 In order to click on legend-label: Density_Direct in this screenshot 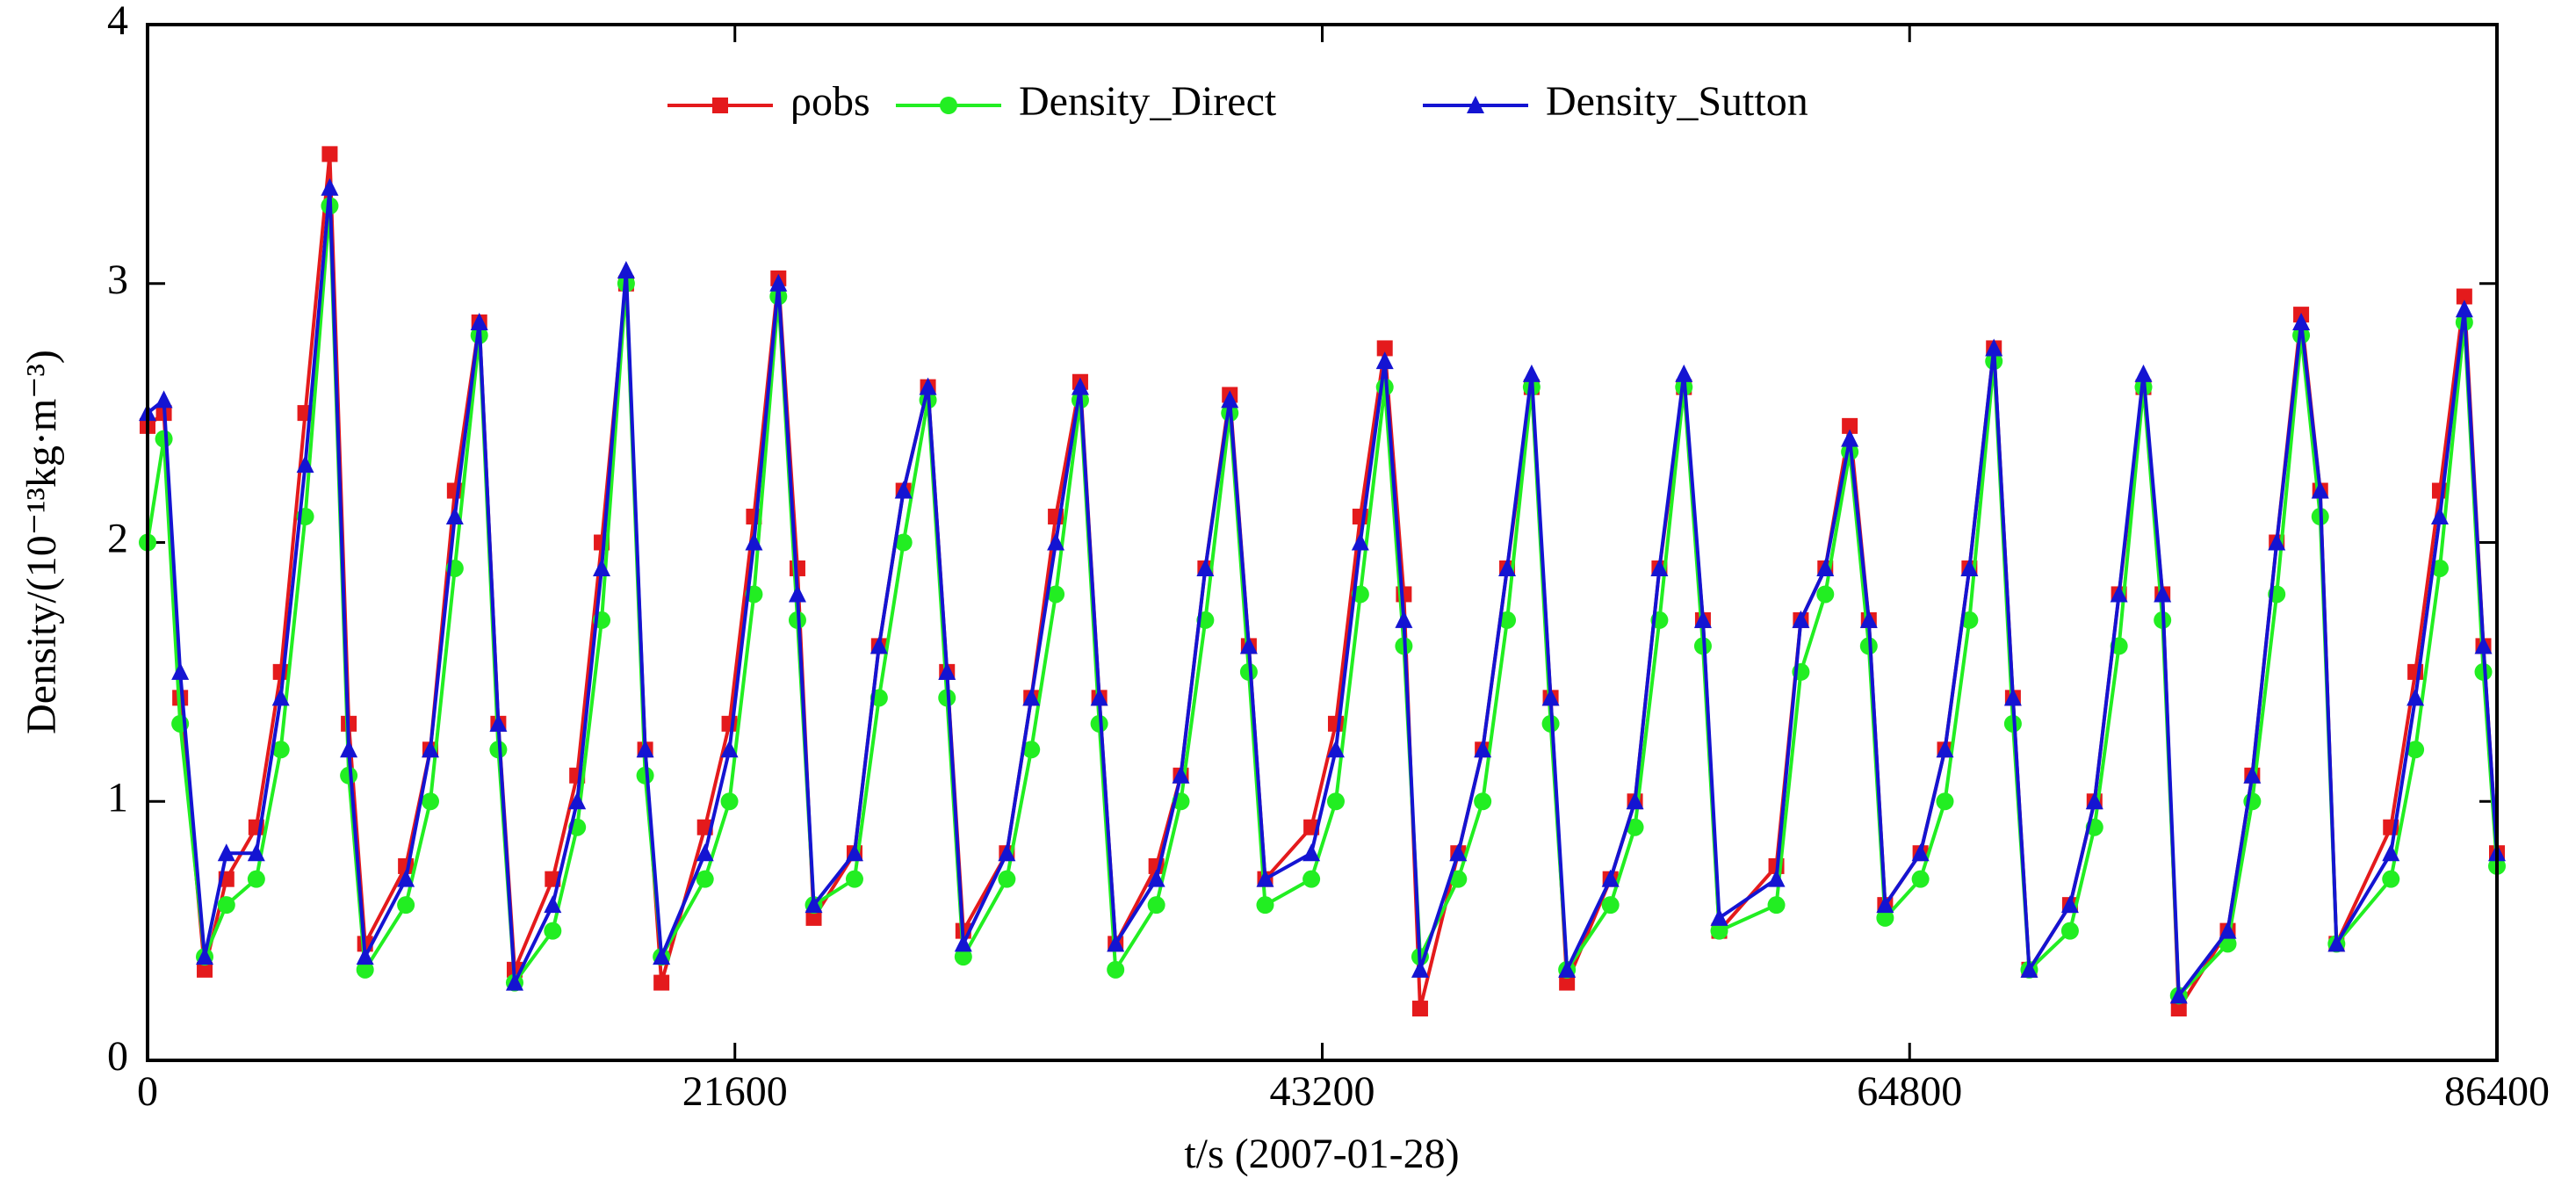, I will do `click(1148, 101)`.